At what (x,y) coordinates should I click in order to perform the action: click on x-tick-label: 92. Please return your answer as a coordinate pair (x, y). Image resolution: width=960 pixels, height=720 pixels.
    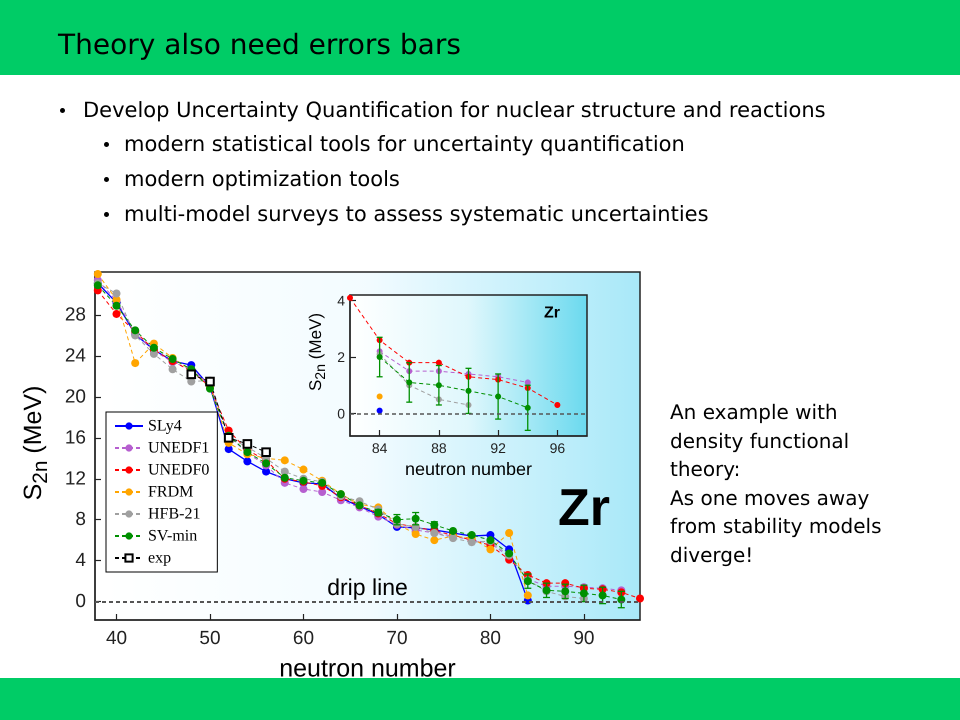
    Looking at the image, I should click on (498, 448).